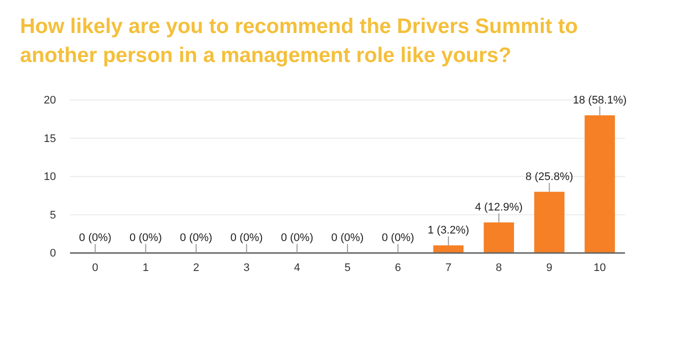 This screenshot has height=350, width=680. What do you see at coordinates (549, 268) in the screenshot?
I see `x-tick-label: 9` at bounding box center [549, 268].